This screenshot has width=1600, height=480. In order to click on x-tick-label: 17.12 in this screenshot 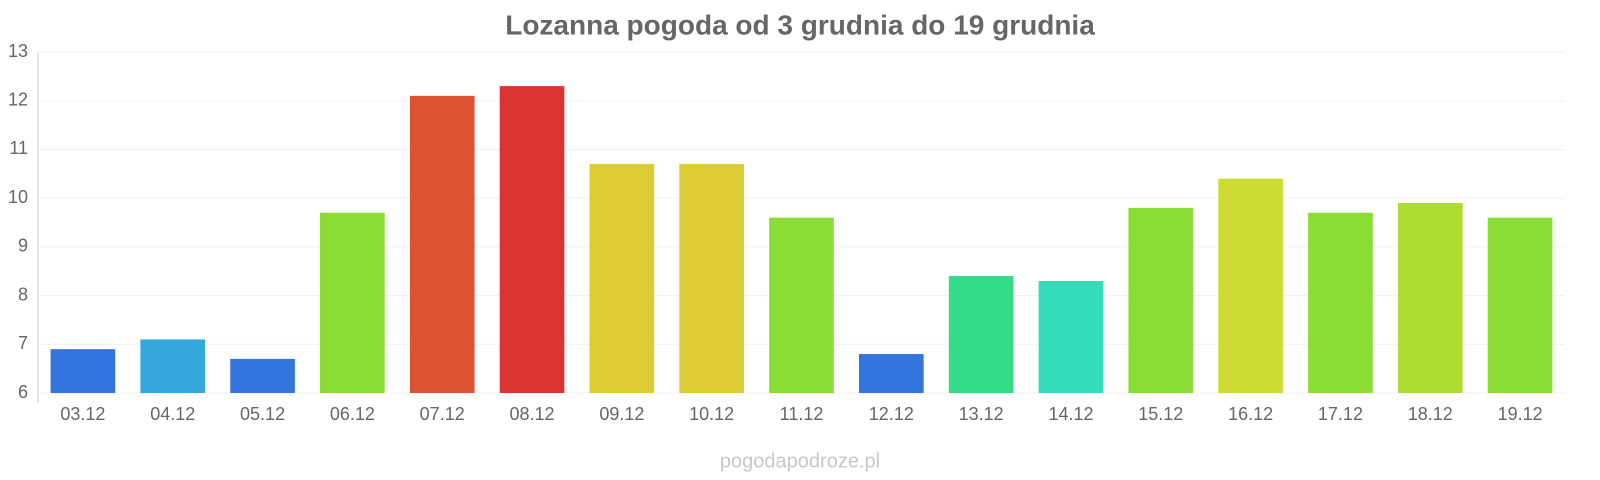, I will do `click(1340, 414)`.